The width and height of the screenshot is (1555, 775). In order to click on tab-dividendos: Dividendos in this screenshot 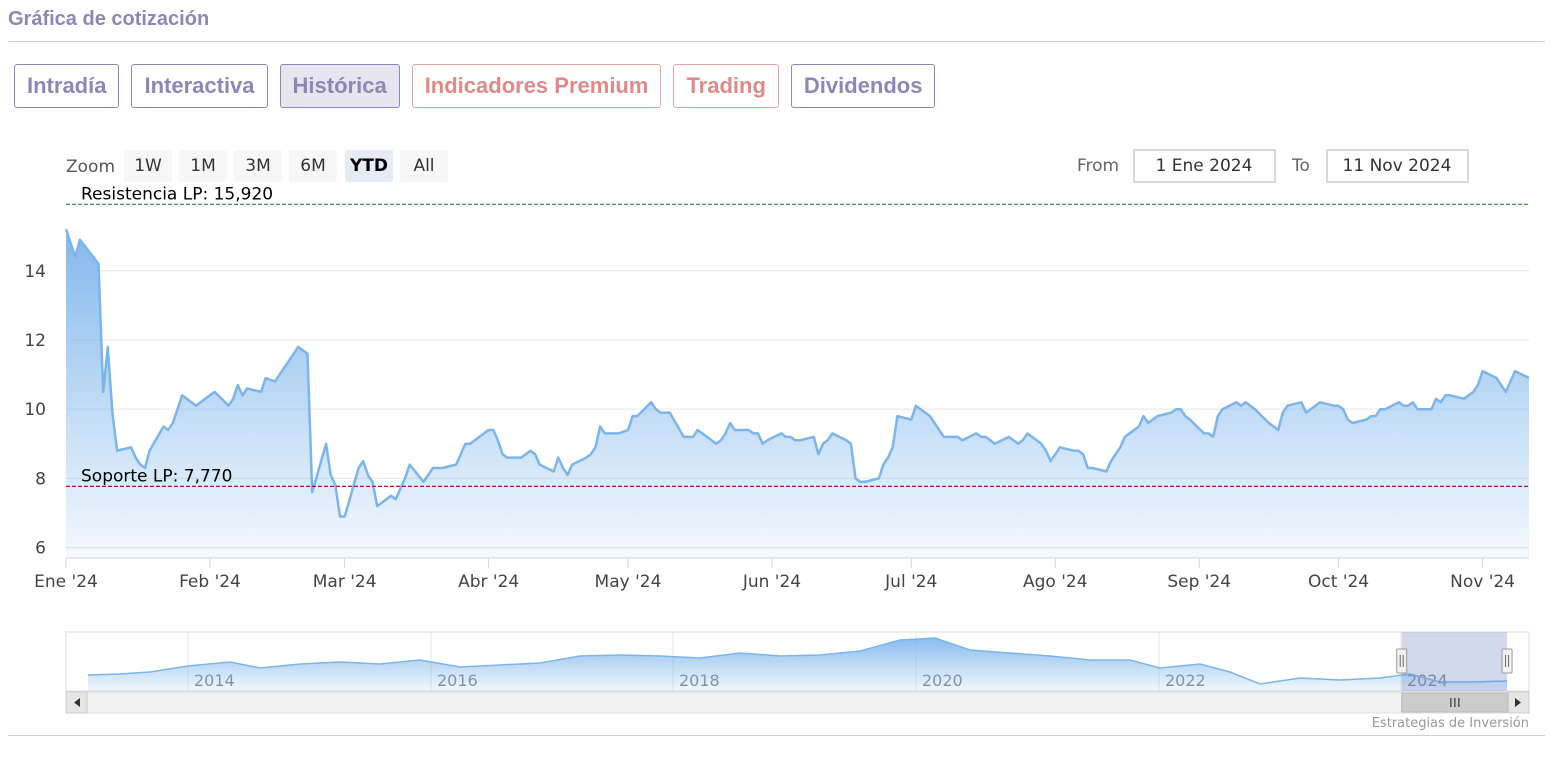, I will do `click(863, 86)`.